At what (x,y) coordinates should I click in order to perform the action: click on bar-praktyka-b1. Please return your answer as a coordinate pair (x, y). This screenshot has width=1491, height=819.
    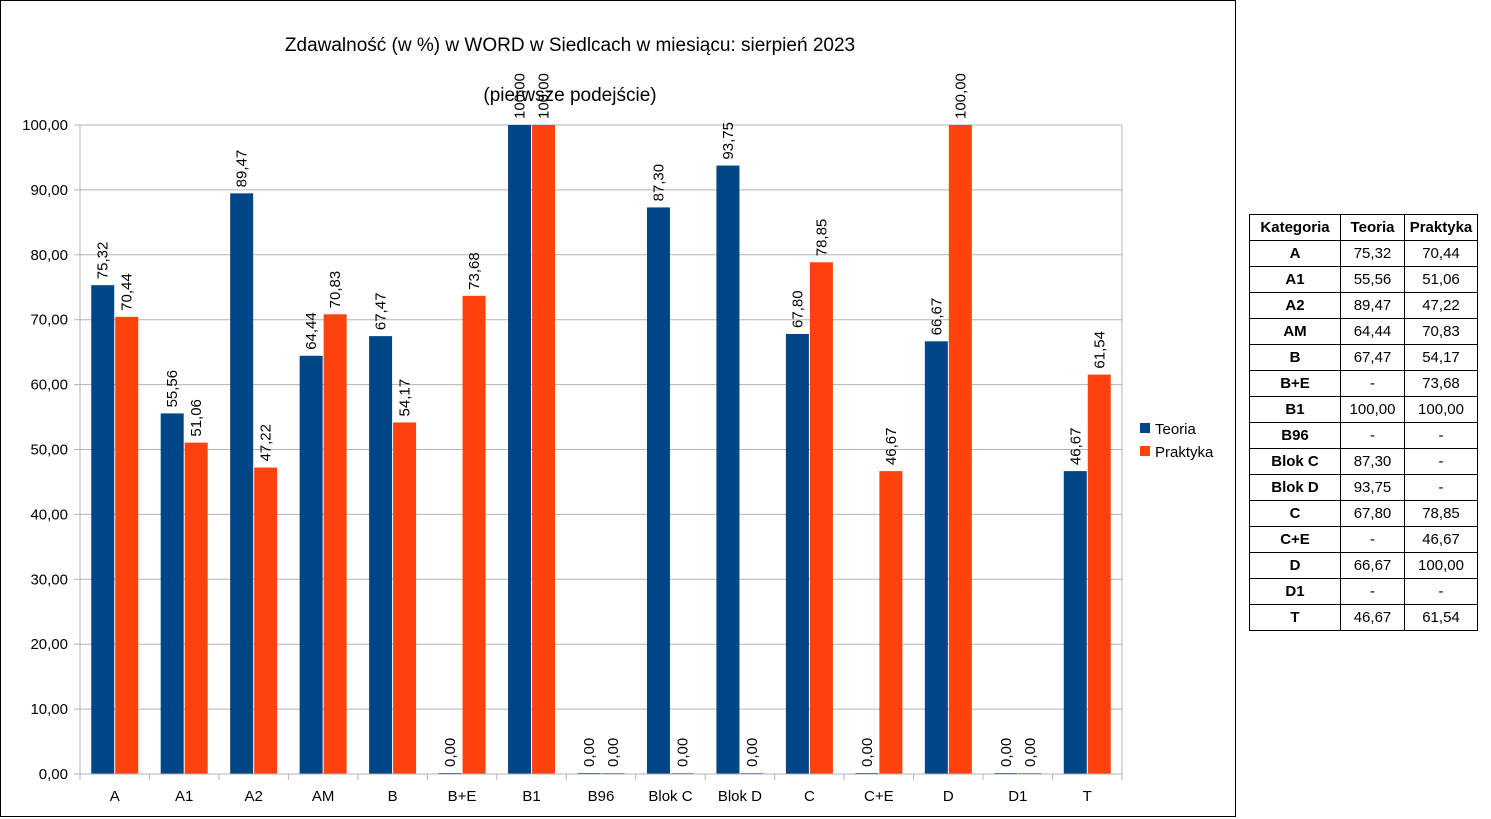
    Looking at the image, I should click on (544, 449).